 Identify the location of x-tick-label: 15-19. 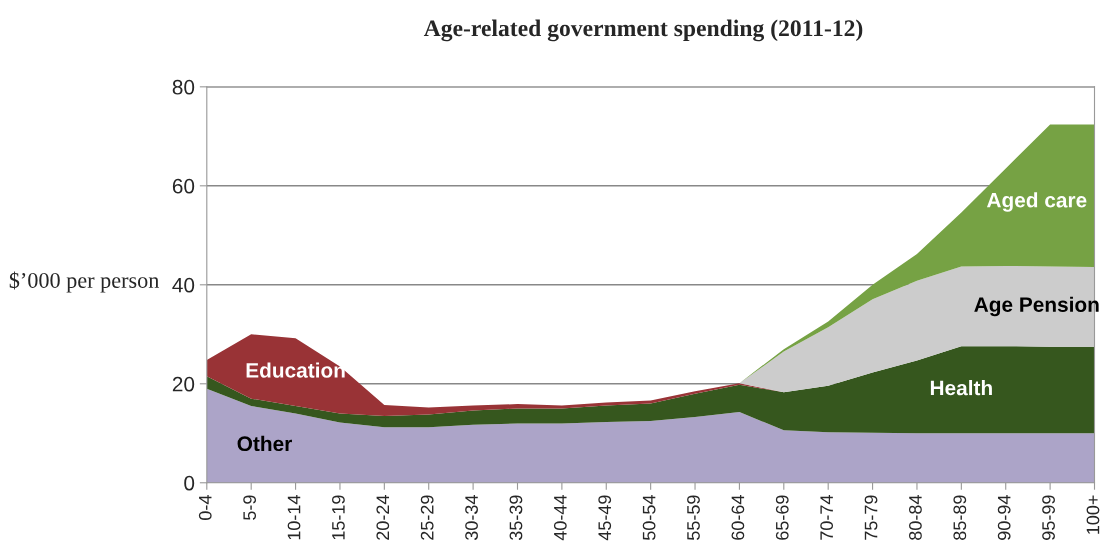
(338, 517).